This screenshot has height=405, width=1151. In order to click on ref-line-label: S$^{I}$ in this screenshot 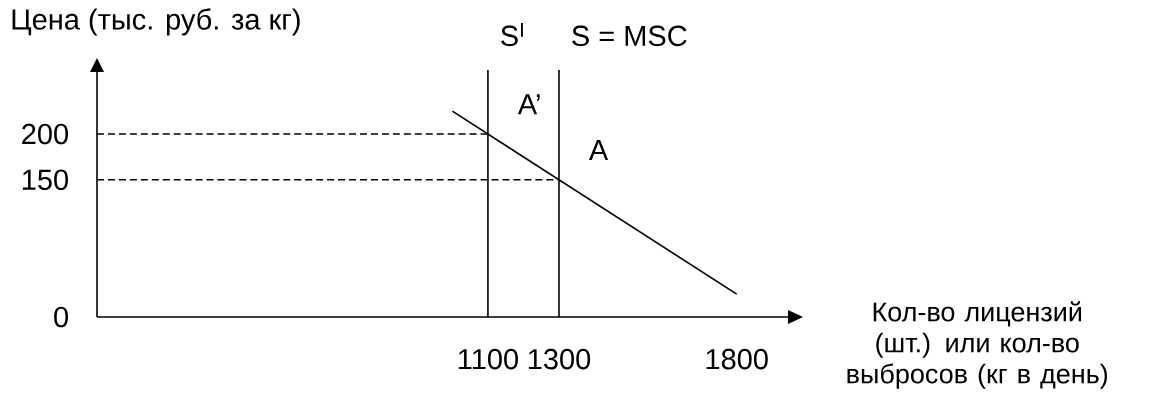, I will do `click(512, 34)`.